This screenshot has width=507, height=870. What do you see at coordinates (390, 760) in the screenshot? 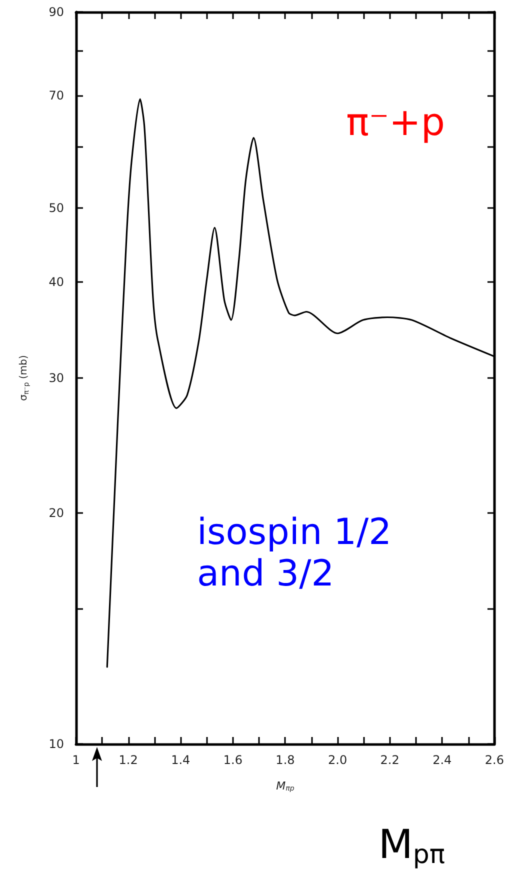
I see `x-tick-label: 2.2` at bounding box center [390, 760].